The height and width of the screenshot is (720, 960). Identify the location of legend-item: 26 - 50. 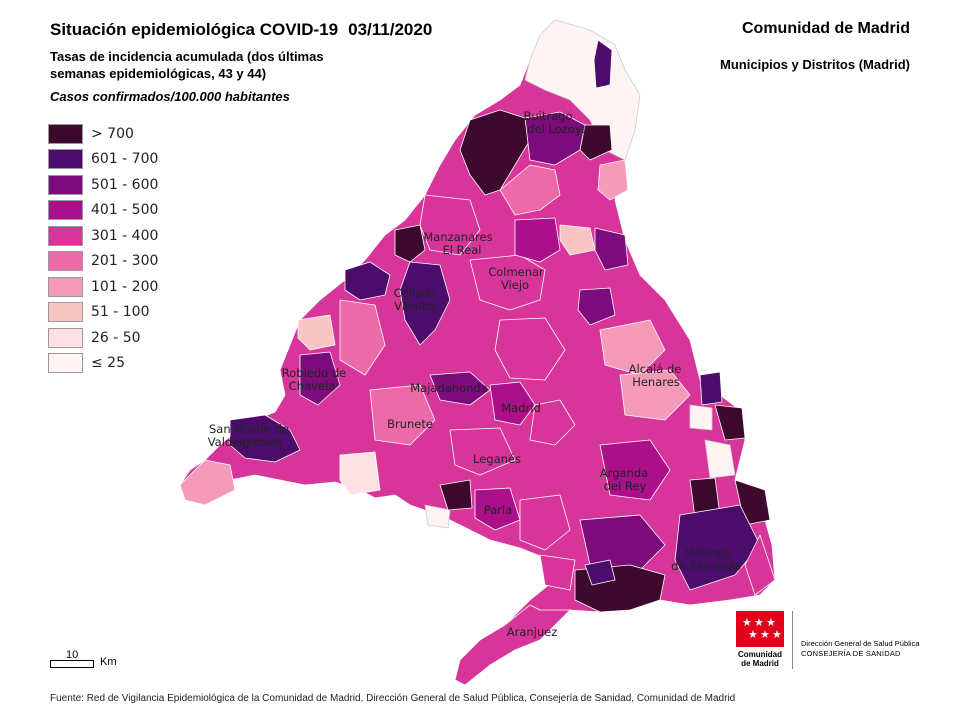
(103, 338).